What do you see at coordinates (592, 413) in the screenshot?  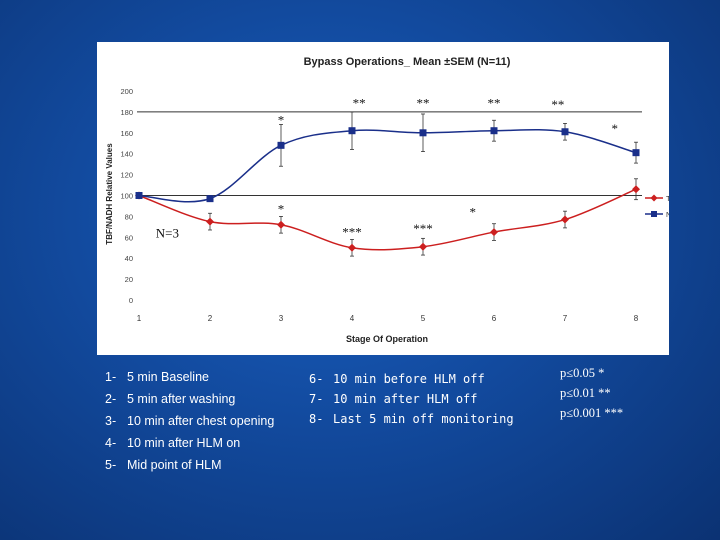 I see `significance-item: p≤0.001 ***` at bounding box center [592, 413].